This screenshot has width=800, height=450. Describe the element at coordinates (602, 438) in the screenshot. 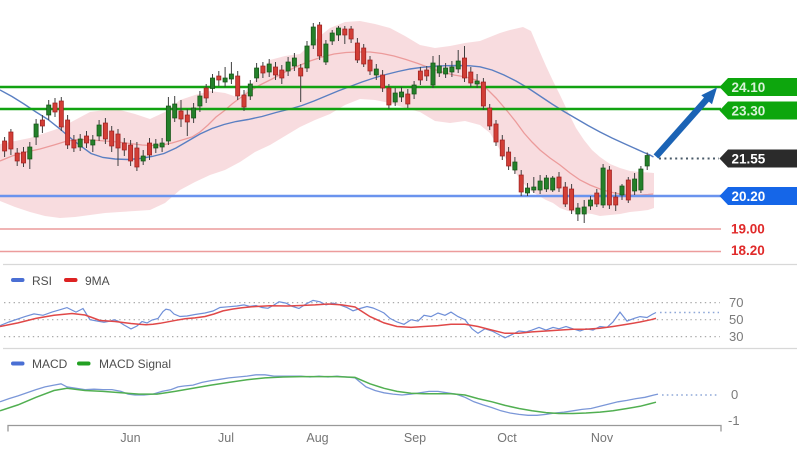

I see `svg-text: Nov` at that location.